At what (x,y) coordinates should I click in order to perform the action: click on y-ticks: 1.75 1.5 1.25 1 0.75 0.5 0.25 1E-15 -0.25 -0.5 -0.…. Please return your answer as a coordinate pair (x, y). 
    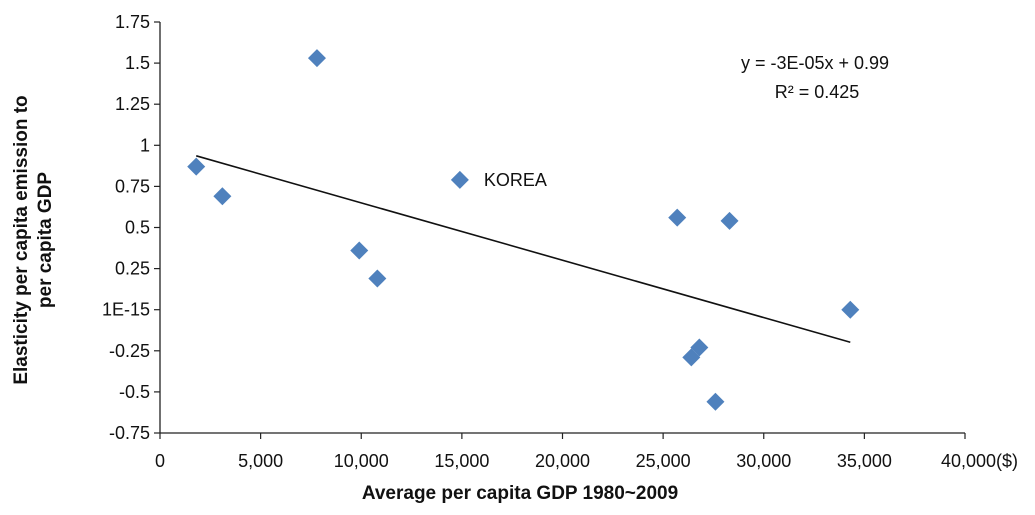
    Looking at the image, I should click on (131, 227).